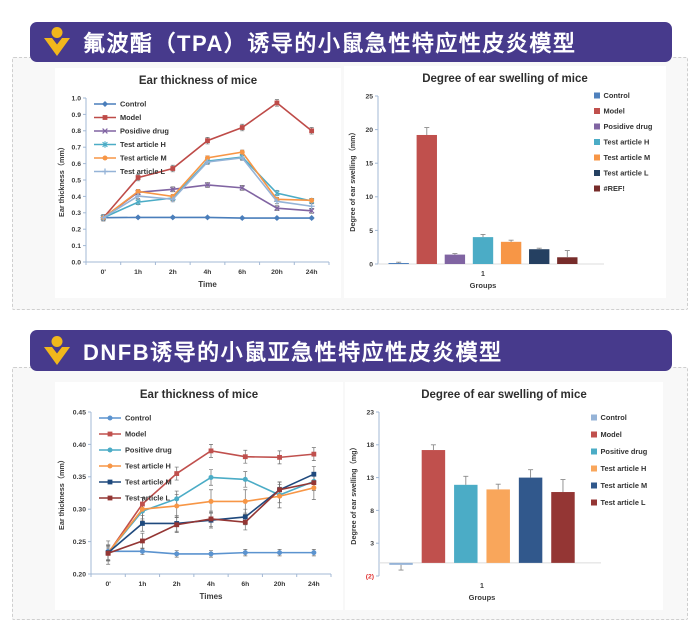  What do you see at coordinates (369, 197) in the screenshot?
I see `svg-text: 10` at bounding box center [369, 197].